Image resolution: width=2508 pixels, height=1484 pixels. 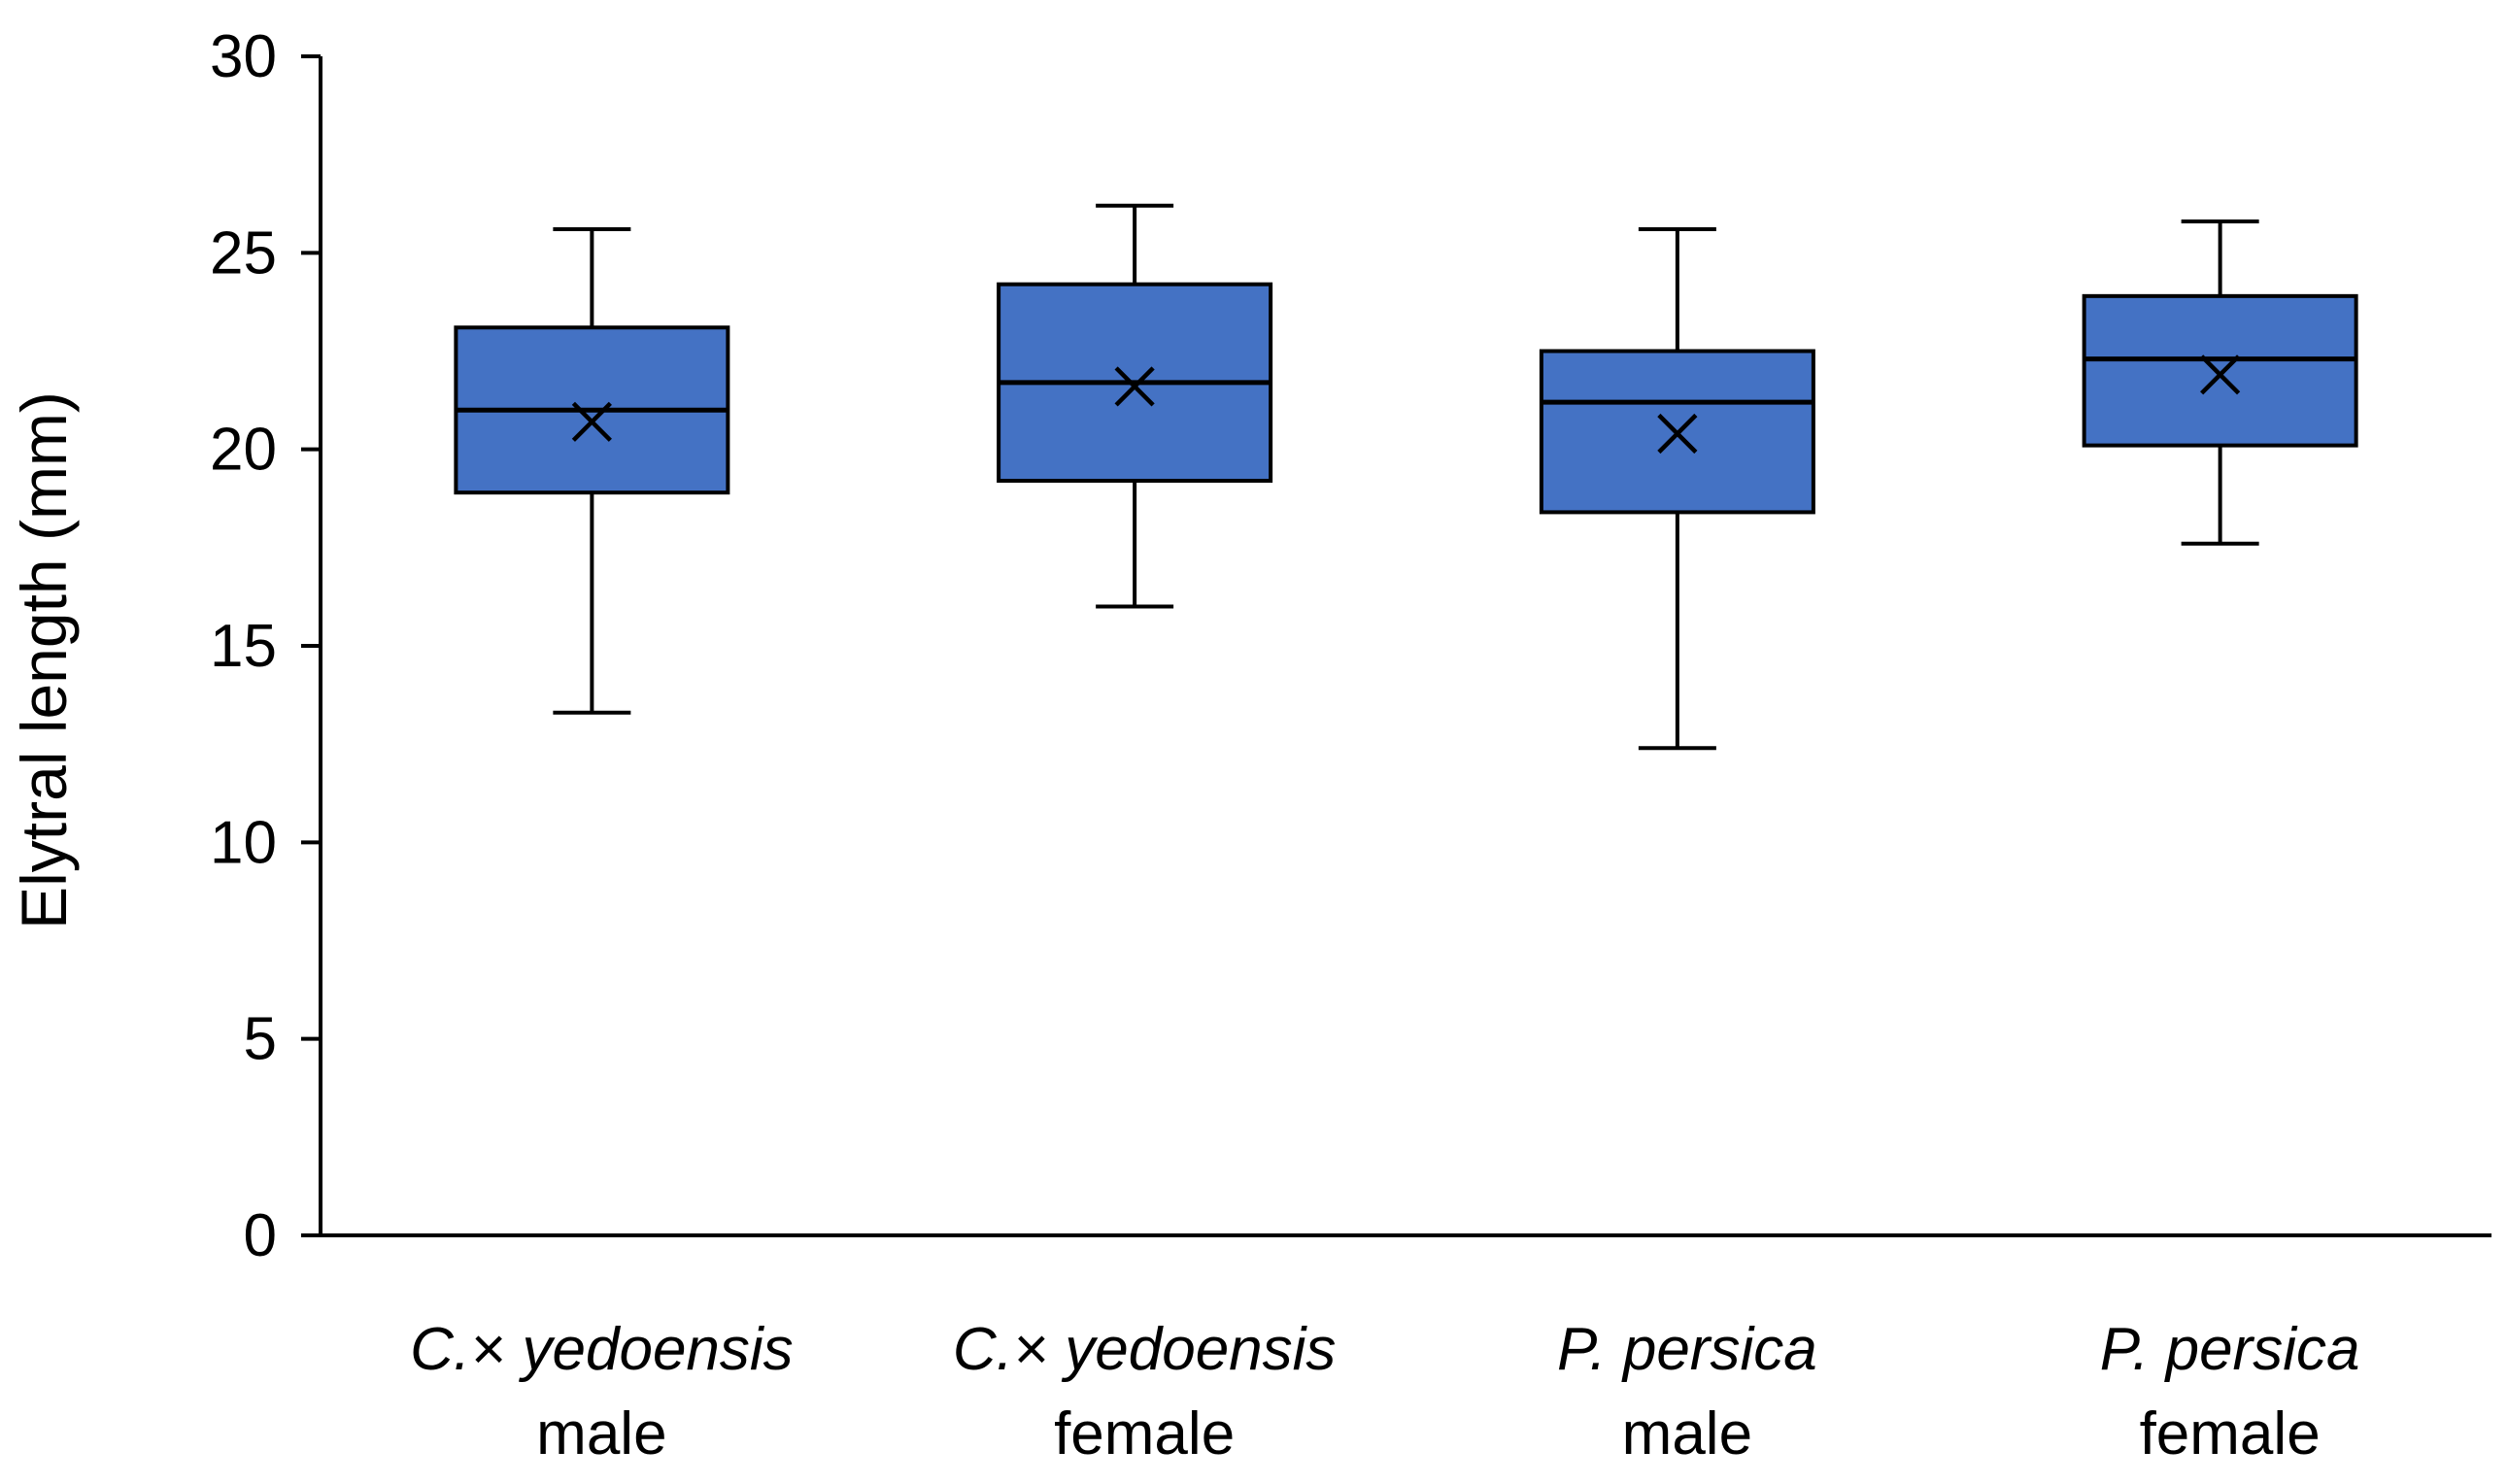 What do you see at coordinates (243, 253) in the screenshot?
I see `y-tick-label: 25` at bounding box center [243, 253].